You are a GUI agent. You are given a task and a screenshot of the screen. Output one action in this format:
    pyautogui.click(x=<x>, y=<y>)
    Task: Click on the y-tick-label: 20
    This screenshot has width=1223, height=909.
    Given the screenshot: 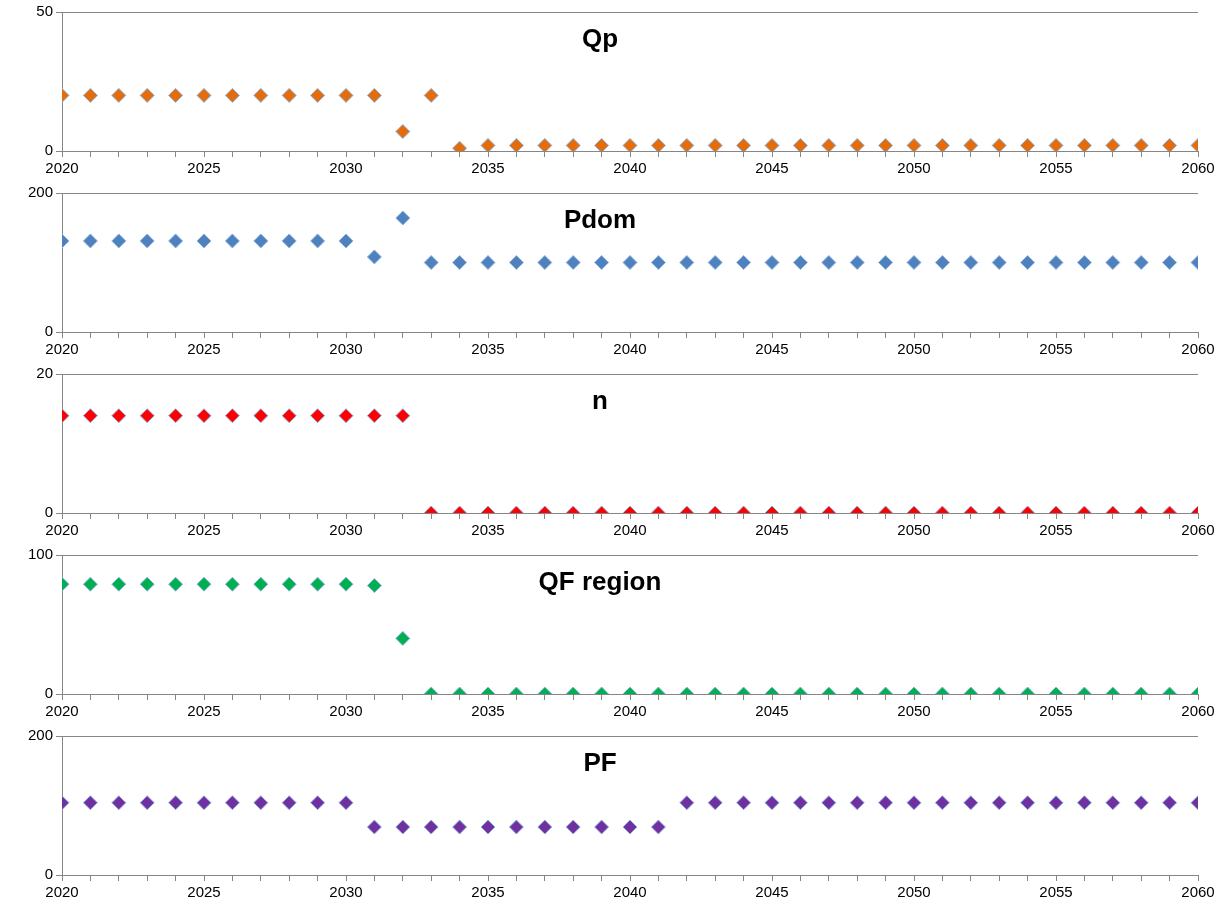 What is the action you would take?
    pyautogui.click(x=44, y=373)
    